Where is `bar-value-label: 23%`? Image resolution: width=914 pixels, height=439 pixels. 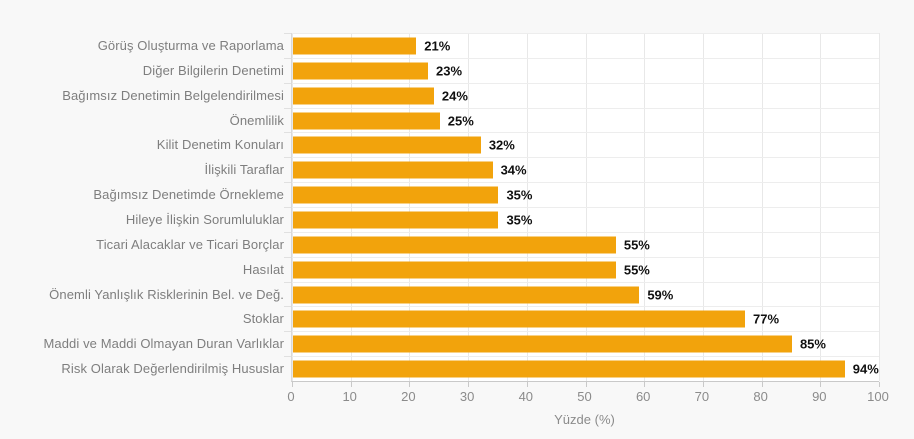 bar-value-label: 23% is located at coordinates (449, 71).